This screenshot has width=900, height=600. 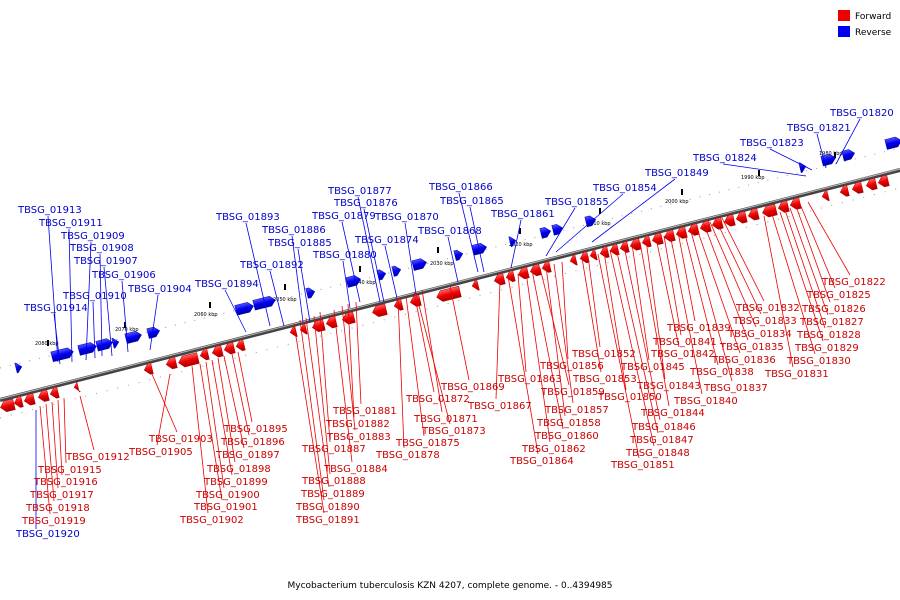 I want to click on forward-gene-label: TBSG_01864, so click(x=541, y=461).